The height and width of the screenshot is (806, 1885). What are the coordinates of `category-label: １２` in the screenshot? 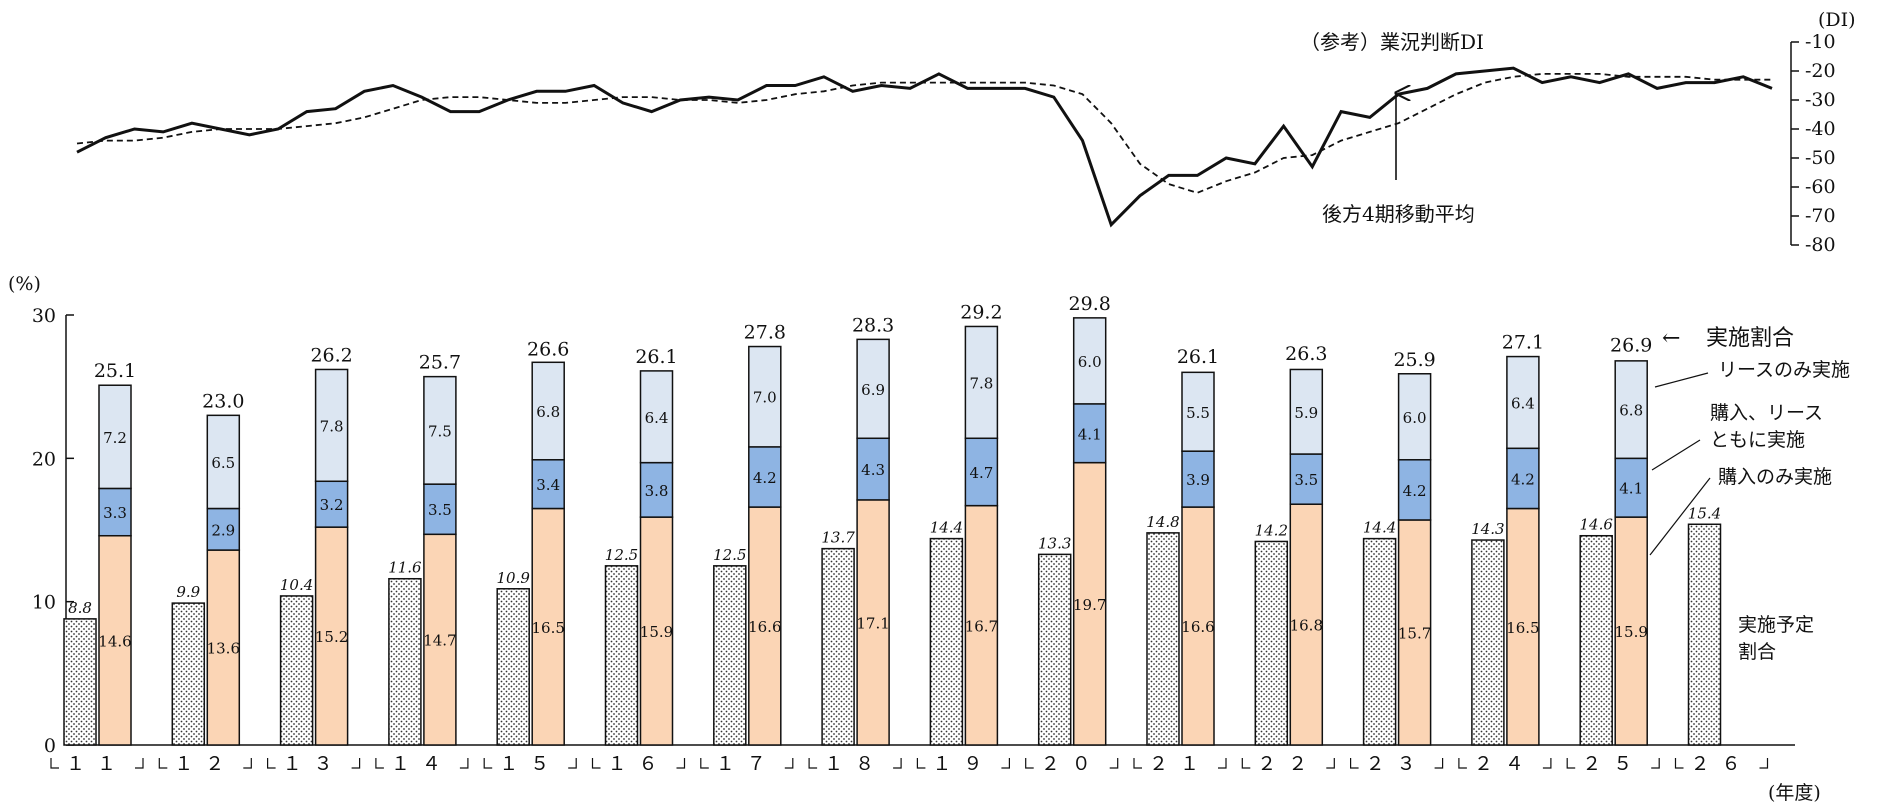 It's located at (205, 764).